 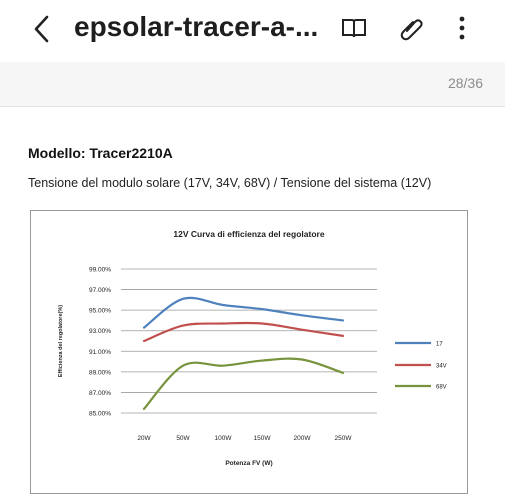 I want to click on model-heading: Modello: Tracer2210A, so click(x=100, y=153).